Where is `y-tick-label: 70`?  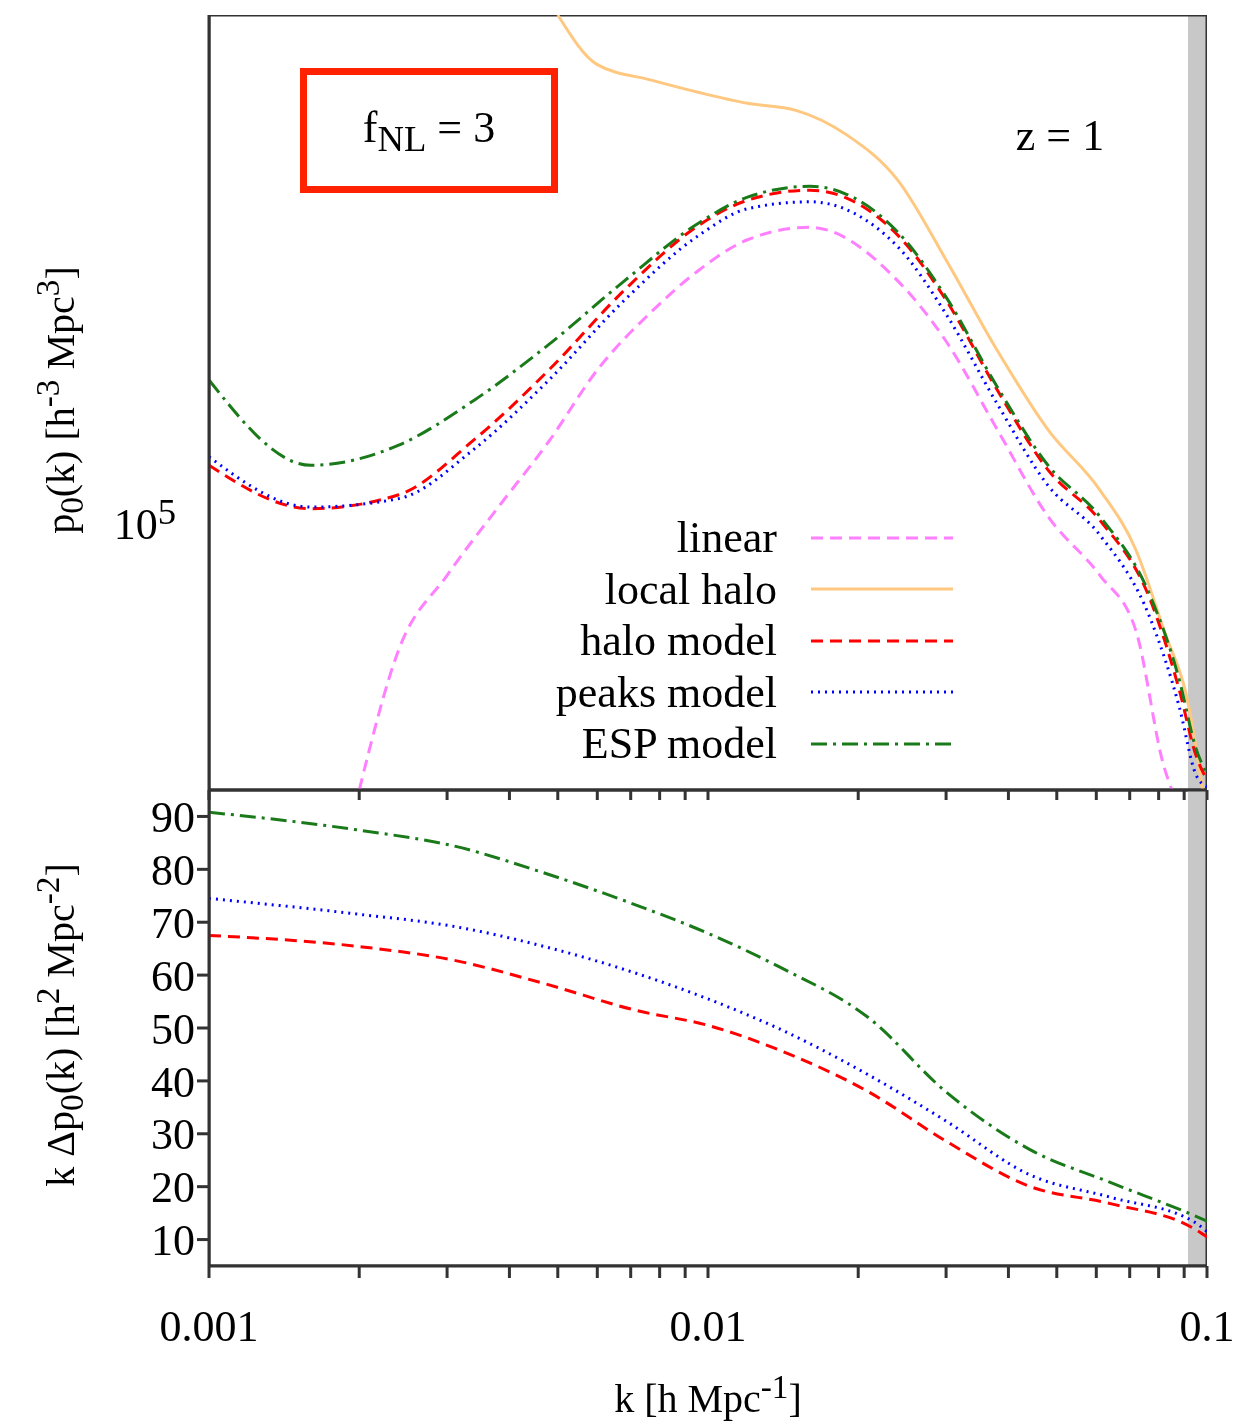 y-tick-label: 70 is located at coordinates (173, 923).